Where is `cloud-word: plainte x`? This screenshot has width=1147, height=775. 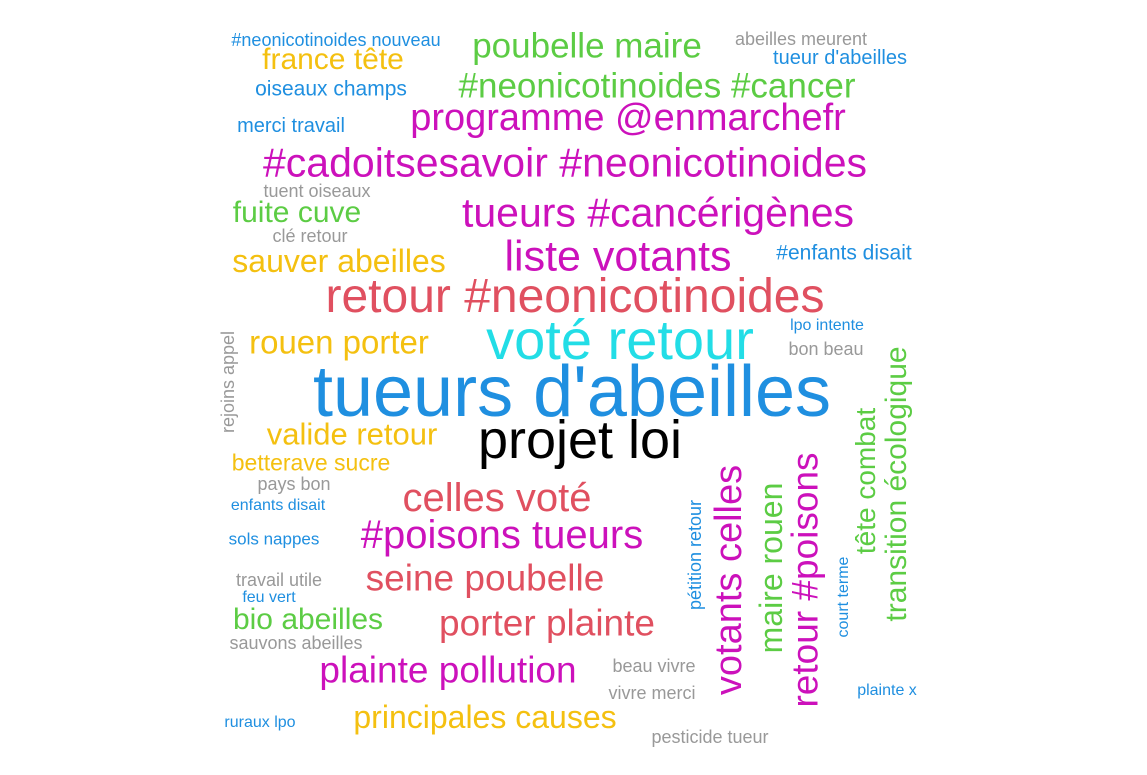
cloud-word: plainte x is located at coordinates (887, 690).